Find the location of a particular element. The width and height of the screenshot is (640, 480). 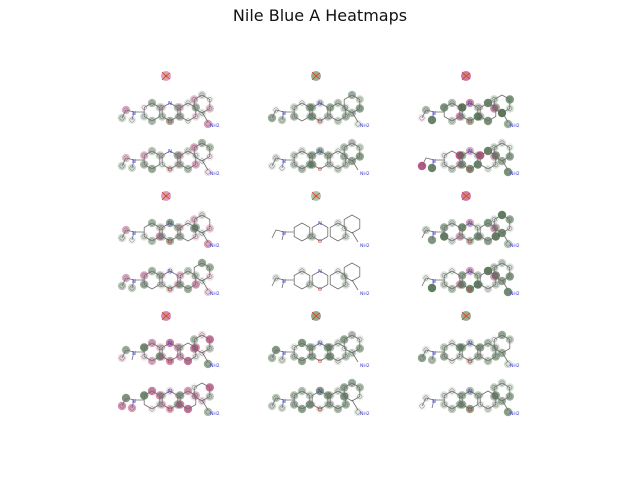

heatmap-panel: N N O NH2 N N O NH2 is located at coordinates (177, 119).